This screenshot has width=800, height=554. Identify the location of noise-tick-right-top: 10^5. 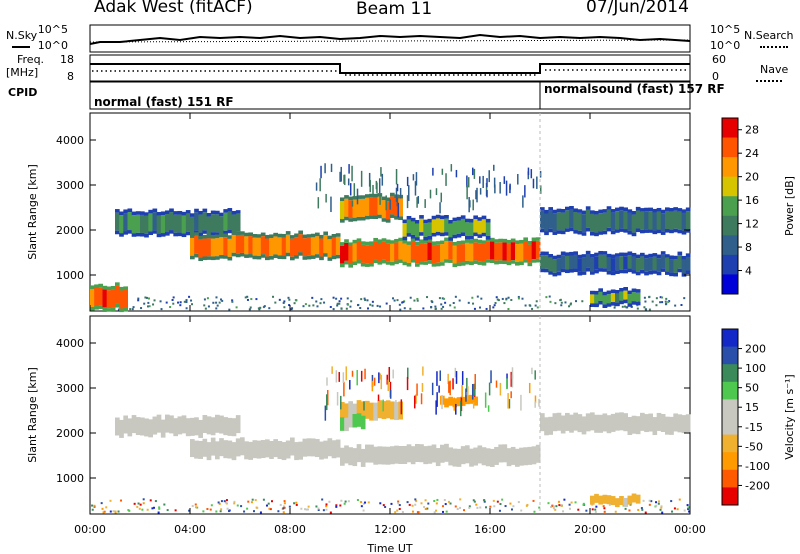
(725, 29).